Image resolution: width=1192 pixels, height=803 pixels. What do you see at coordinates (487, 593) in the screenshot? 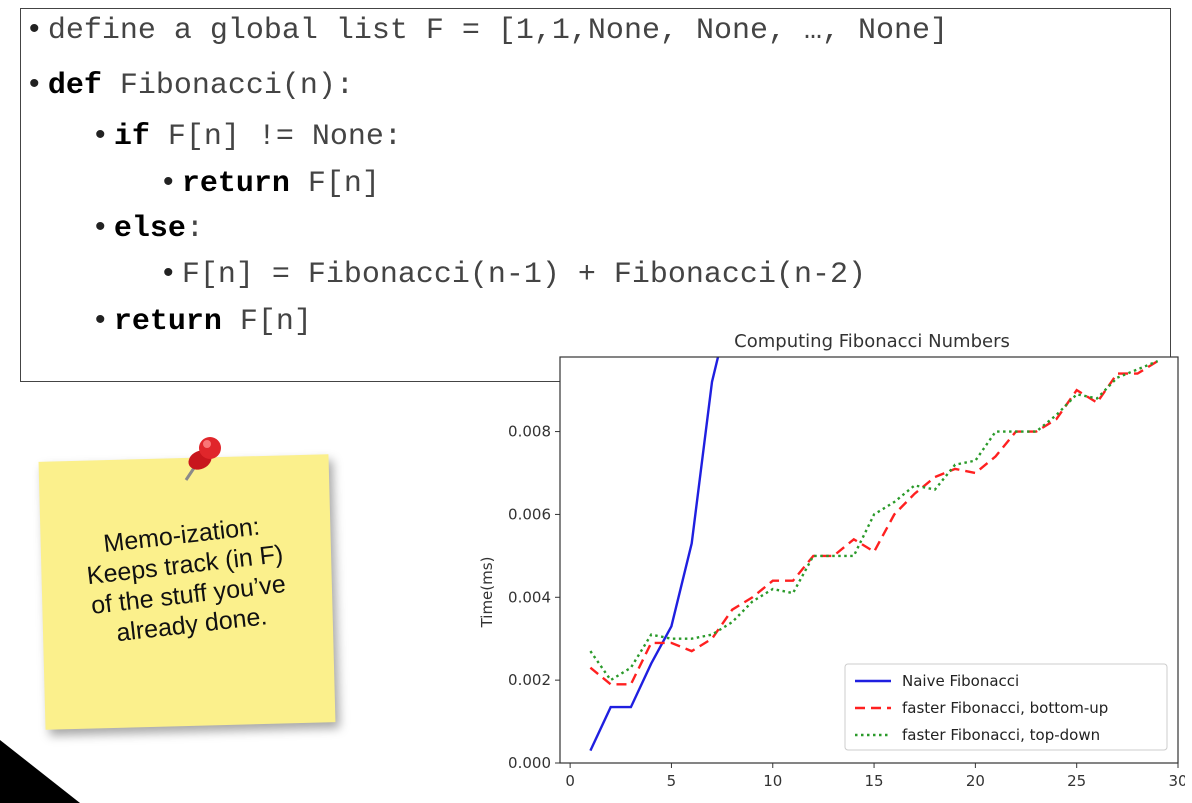
I see `y-axis-label: Time(ms)` at bounding box center [487, 593].